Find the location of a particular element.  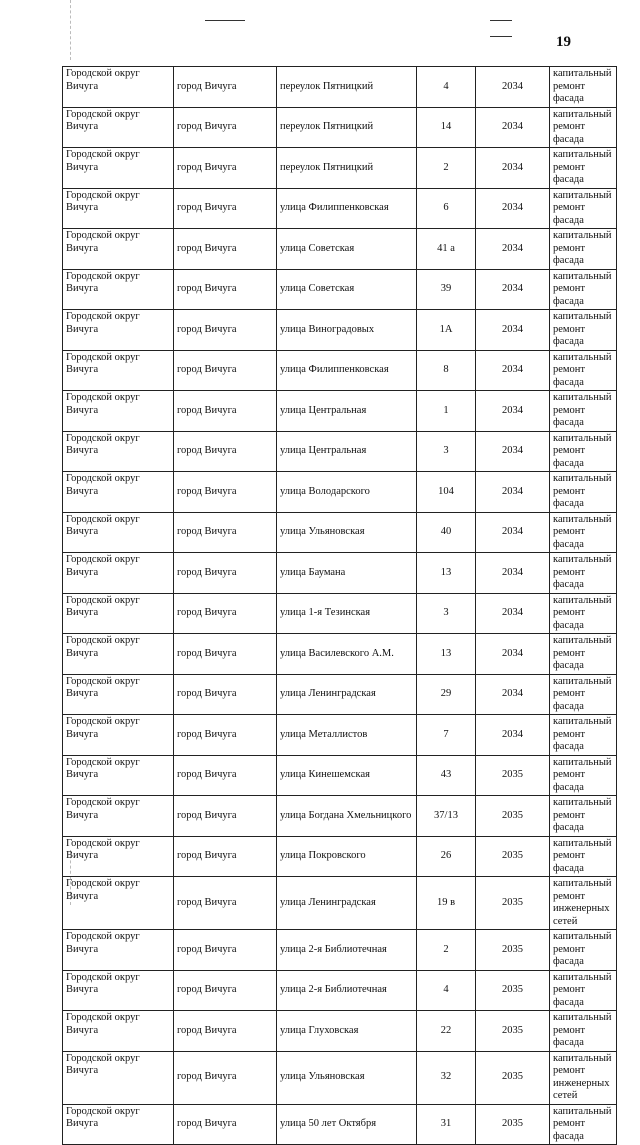

street-cell: улица Виноградовых is located at coordinates (346, 330).